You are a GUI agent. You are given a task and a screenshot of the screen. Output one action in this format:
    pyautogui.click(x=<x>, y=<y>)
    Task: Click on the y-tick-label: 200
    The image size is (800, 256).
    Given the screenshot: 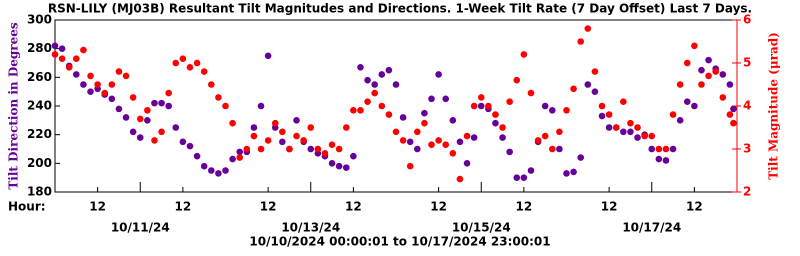 What is the action you would take?
    pyautogui.click(x=39, y=163)
    